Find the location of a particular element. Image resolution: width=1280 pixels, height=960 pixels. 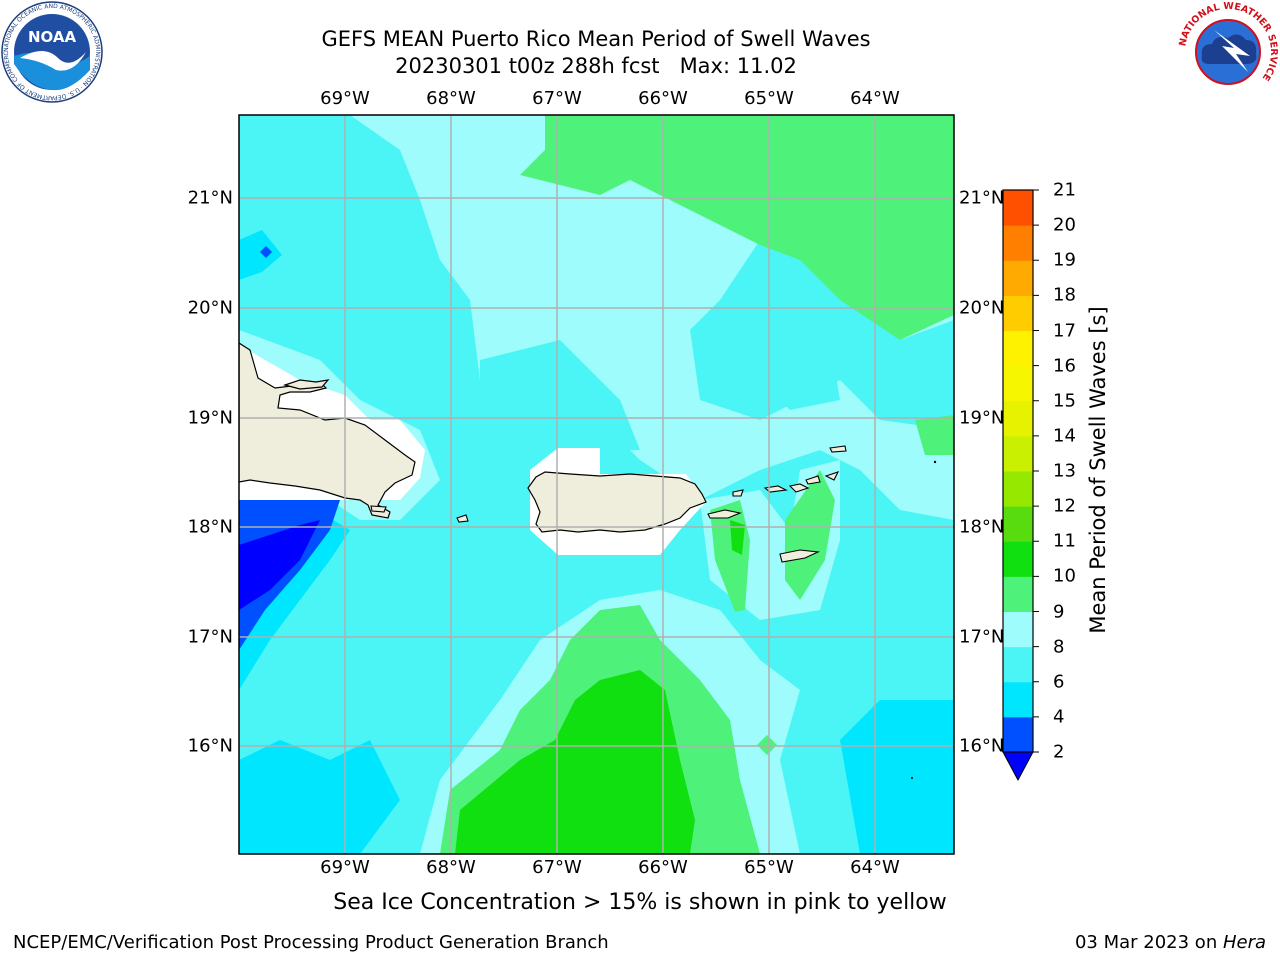

land-tortuga is located at coordinates (306, 384).